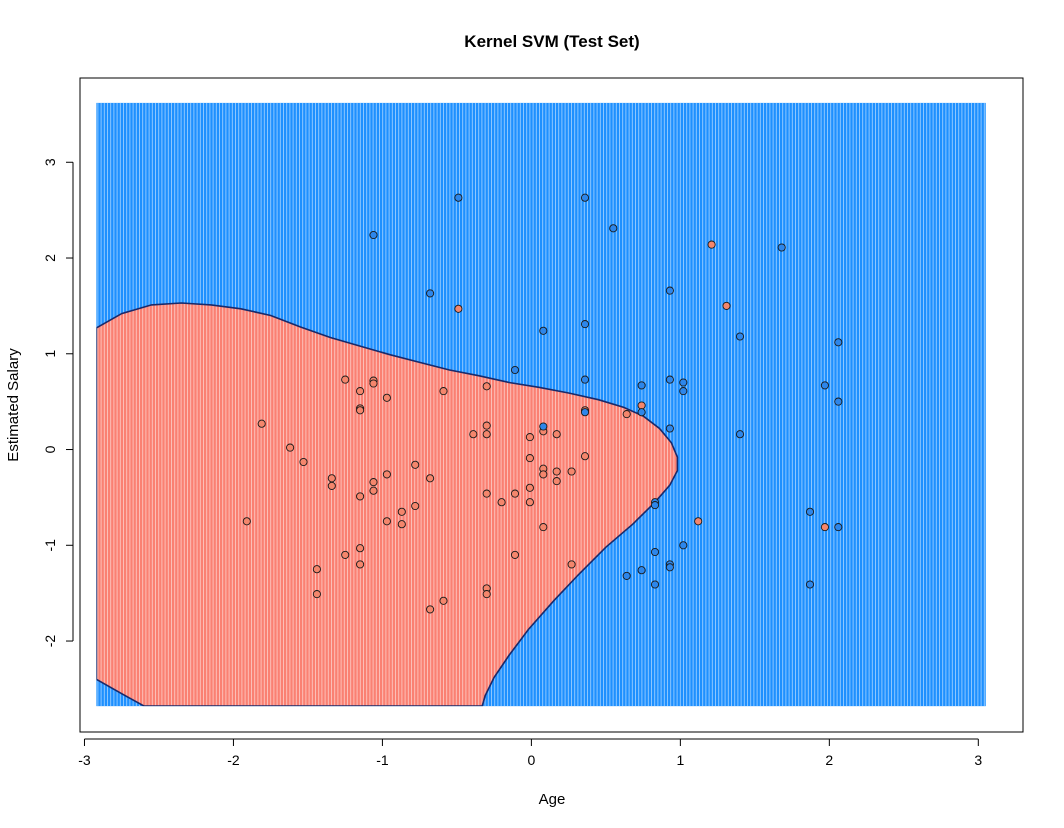 Image resolution: width=1064 pixels, height=828 pixels. What do you see at coordinates (50, 354) in the screenshot?
I see `y-tick-label: 1` at bounding box center [50, 354].